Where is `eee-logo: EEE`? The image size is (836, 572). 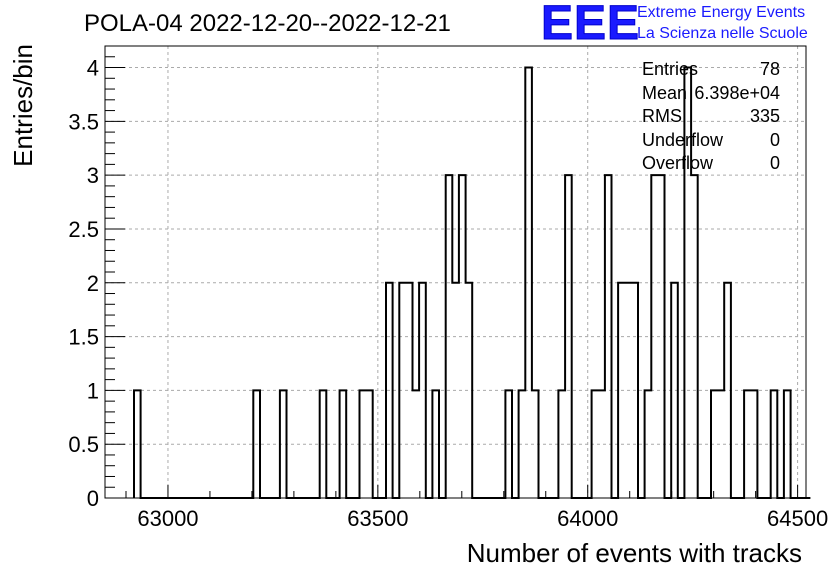
eee-logo: EEE is located at coordinates (590, 25).